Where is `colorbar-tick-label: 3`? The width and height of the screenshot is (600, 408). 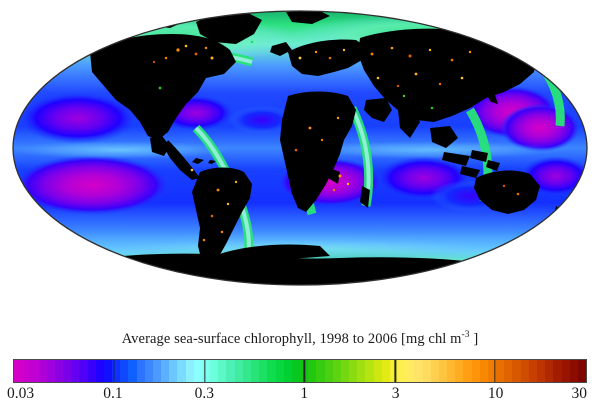 colorbar-tick-label: 3 is located at coordinates (395, 393).